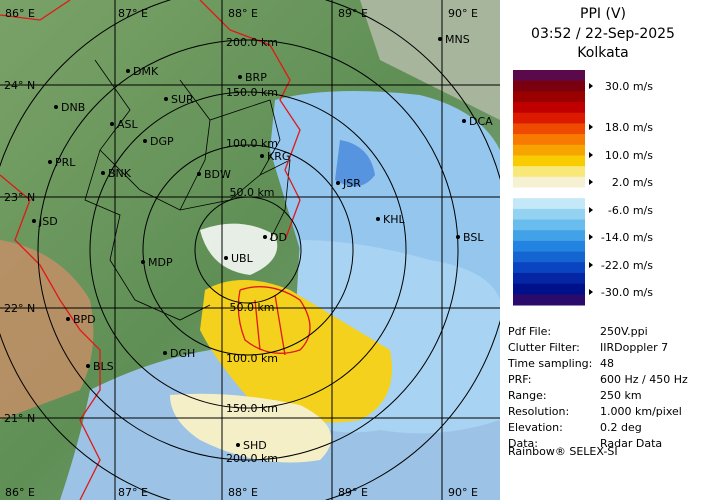  Describe the element at coordinates (632, 182) in the screenshot. I see `legend-label: 2.0 m/s` at that location.